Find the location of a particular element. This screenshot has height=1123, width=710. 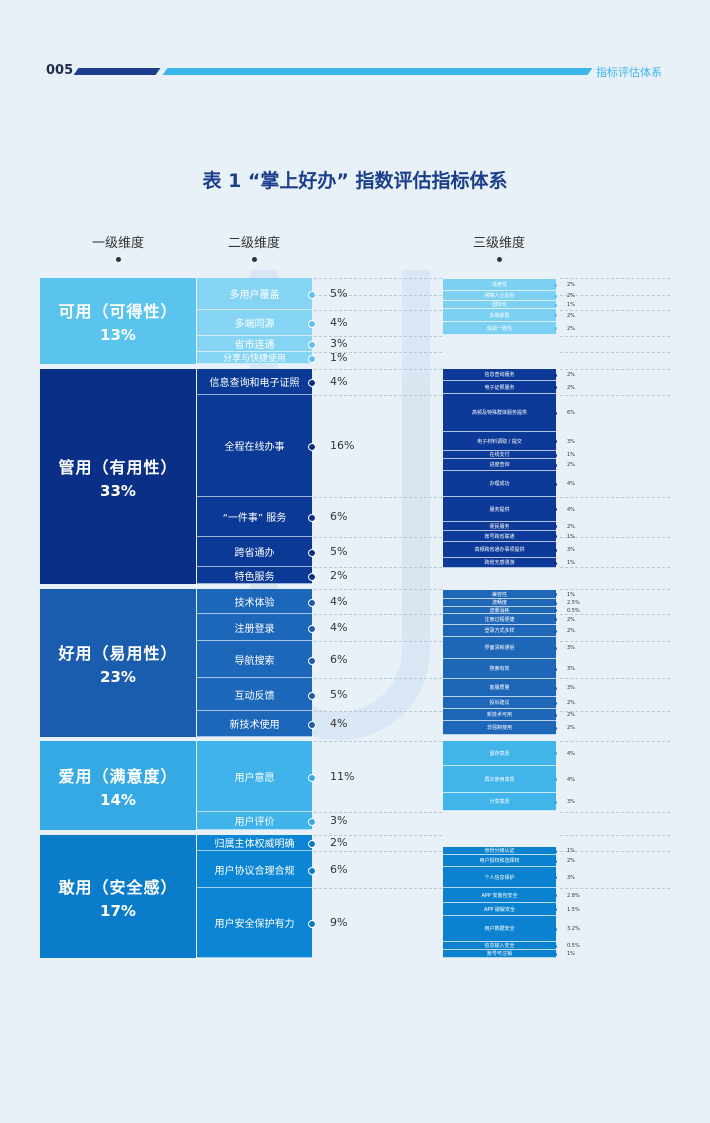

level1-name: 可用（可得性） is located at coordinates (118, 311).